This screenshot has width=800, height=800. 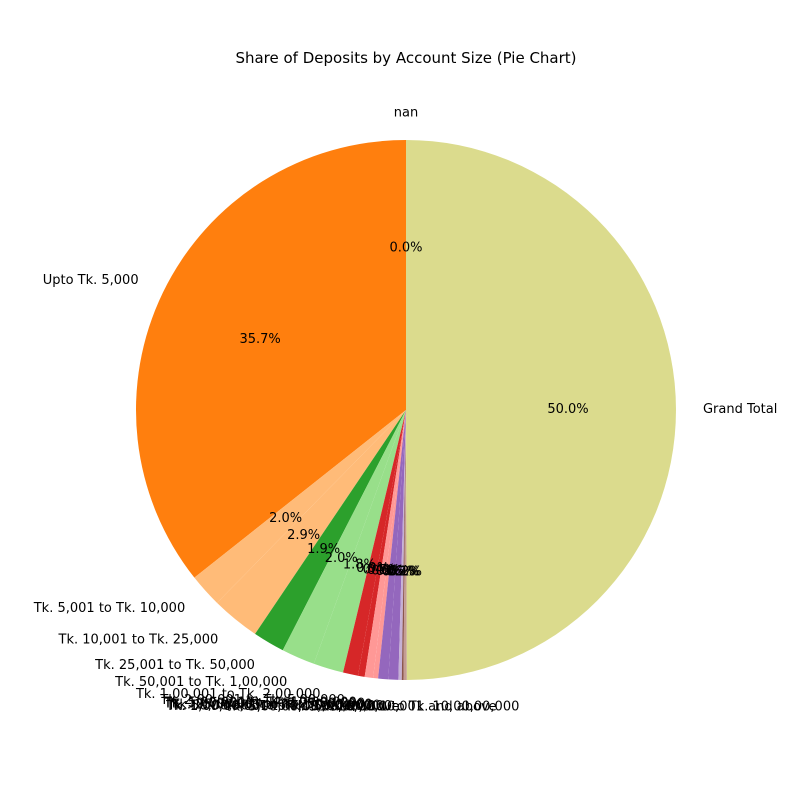 I want to click on slice-category-label: Tk. 5,00,00,001 to Tk. 10,00,00,000, so click(x=401, y=706).